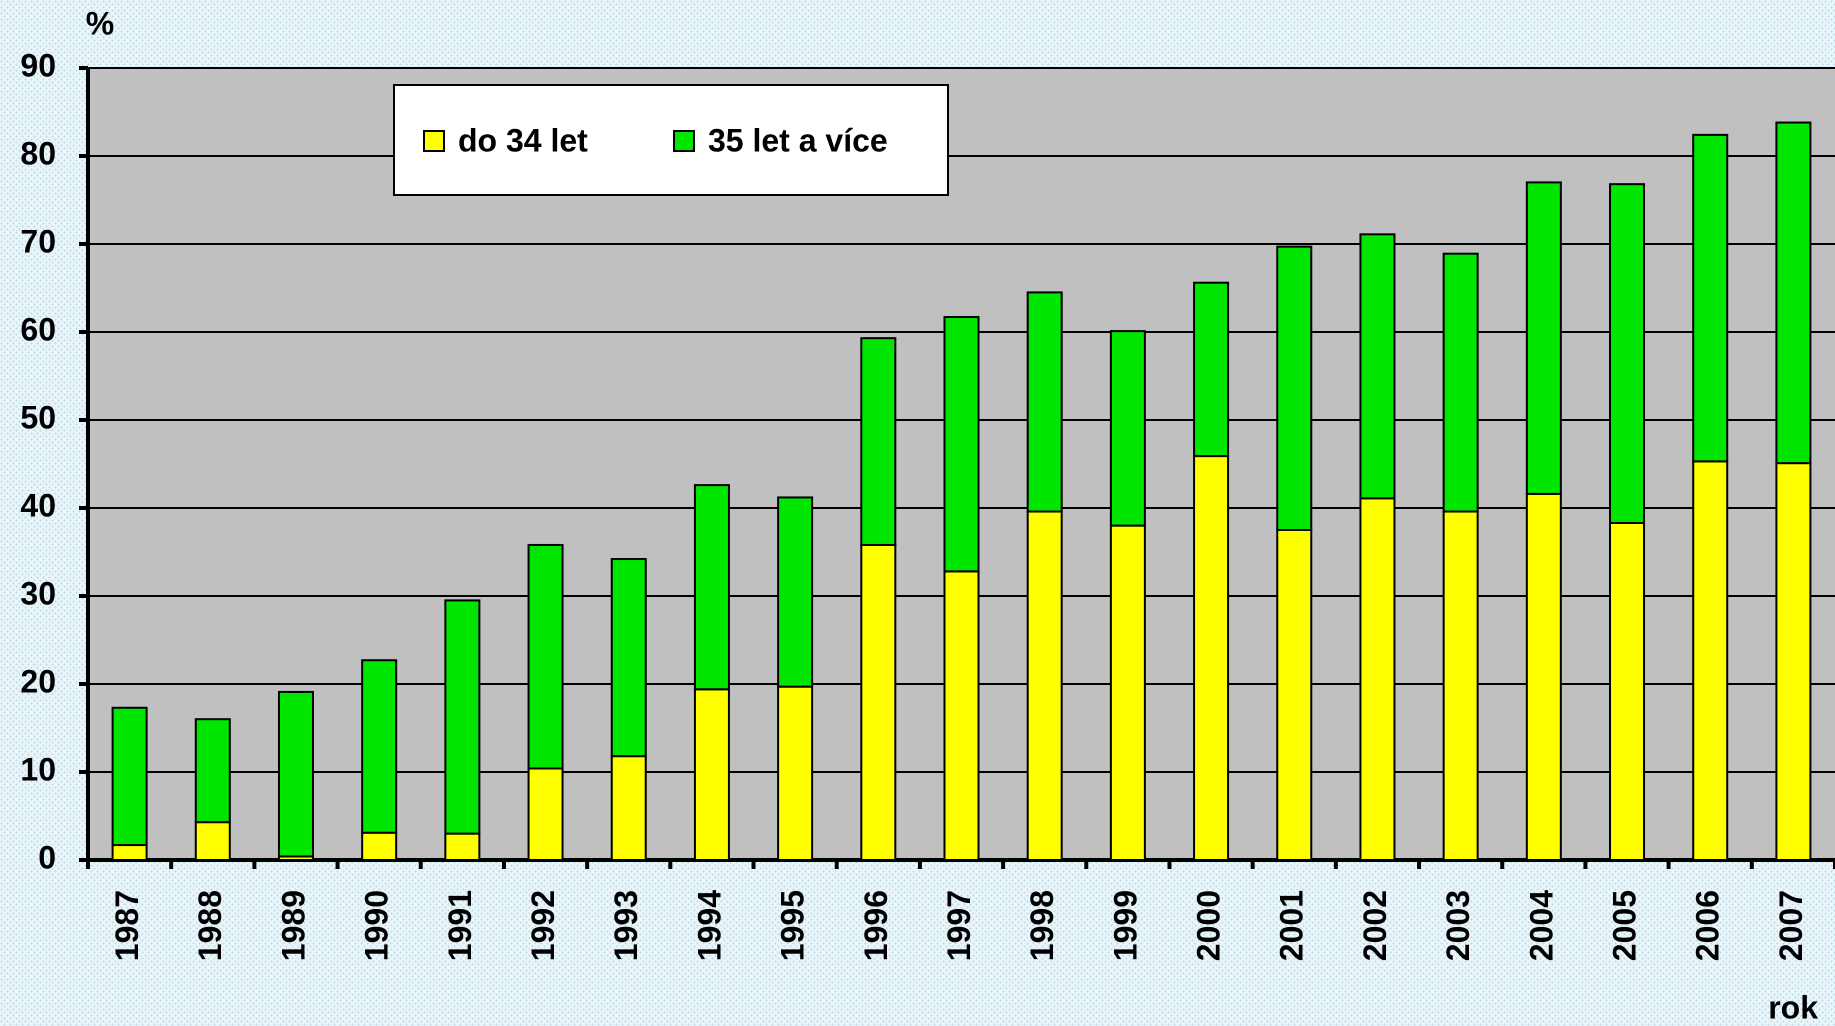 The image size is (1835, 1026). Describe the element at coordinates (38, 417) in the screenshot. I see `y-tick-label: 50` at that location.